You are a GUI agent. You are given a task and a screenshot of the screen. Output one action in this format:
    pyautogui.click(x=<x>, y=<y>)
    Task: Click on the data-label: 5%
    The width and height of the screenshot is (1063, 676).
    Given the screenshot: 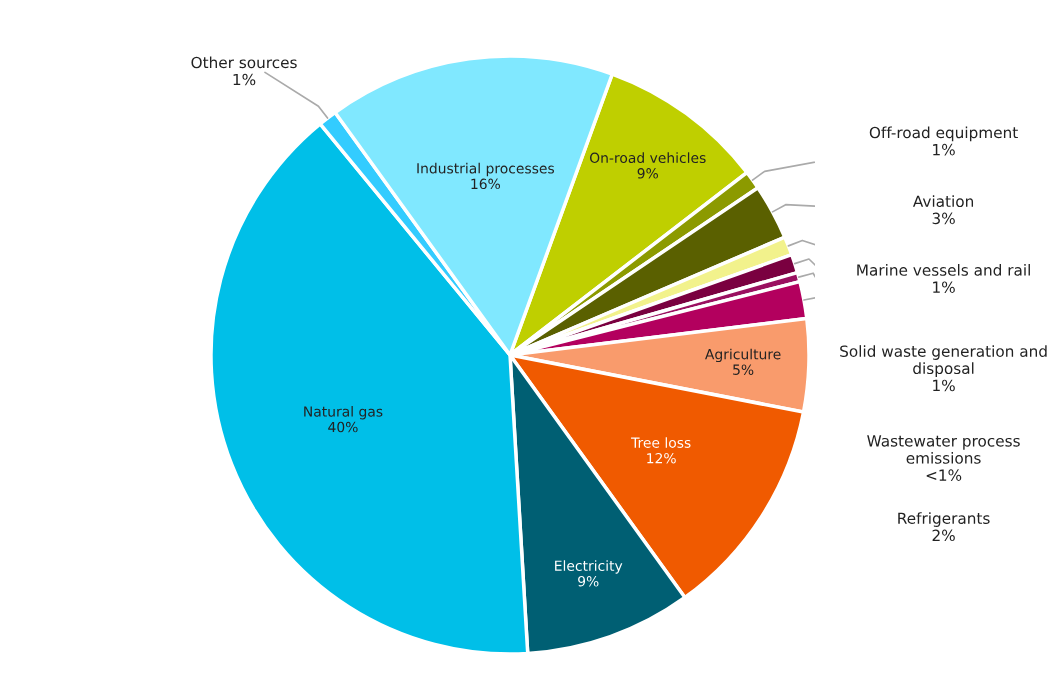 What is the action you would take?
    pyautogui.click(x=743, y=369)
    